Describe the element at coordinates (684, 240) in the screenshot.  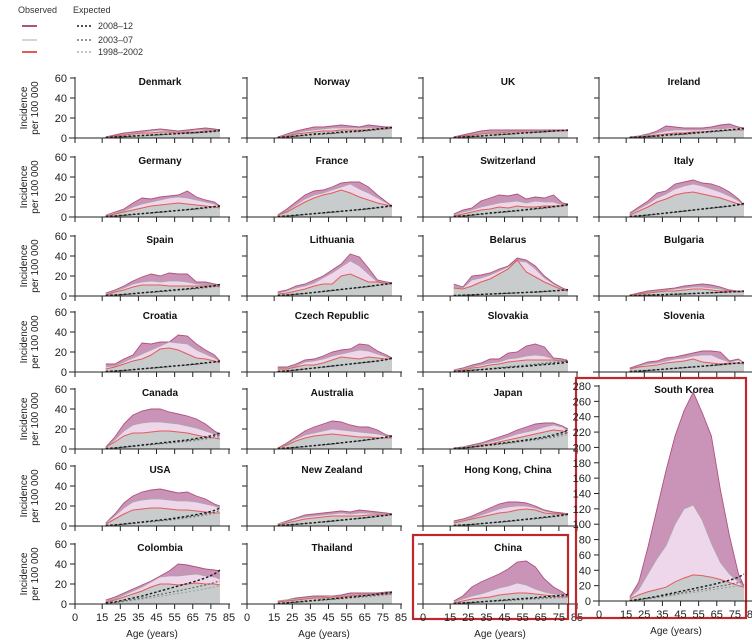
I see `panel-title: Bulgaria` at that location.